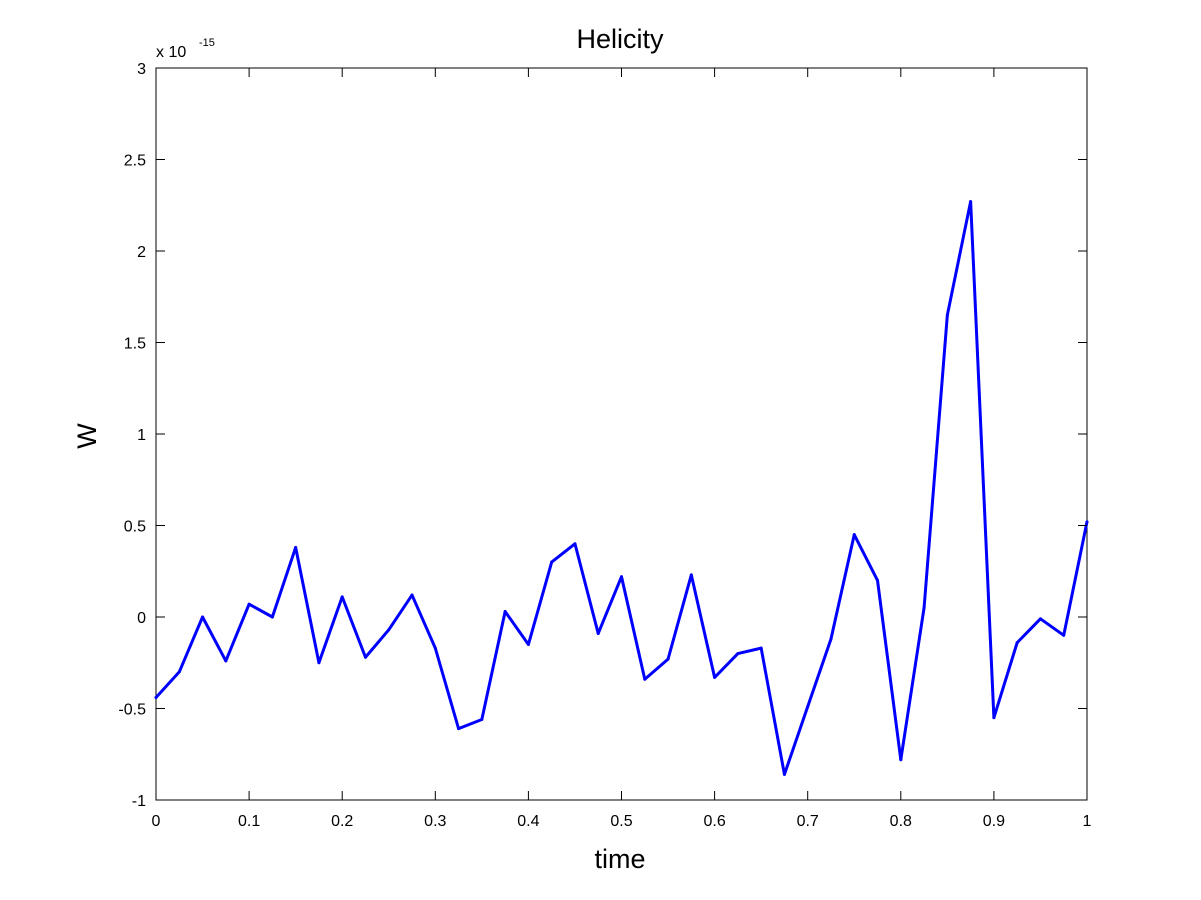 The height and width of the screenshot is (900, 1201). Describe the element at coordinates (135, 161) in the screenshot. I see `y-tick-label: 2.5` at that location.